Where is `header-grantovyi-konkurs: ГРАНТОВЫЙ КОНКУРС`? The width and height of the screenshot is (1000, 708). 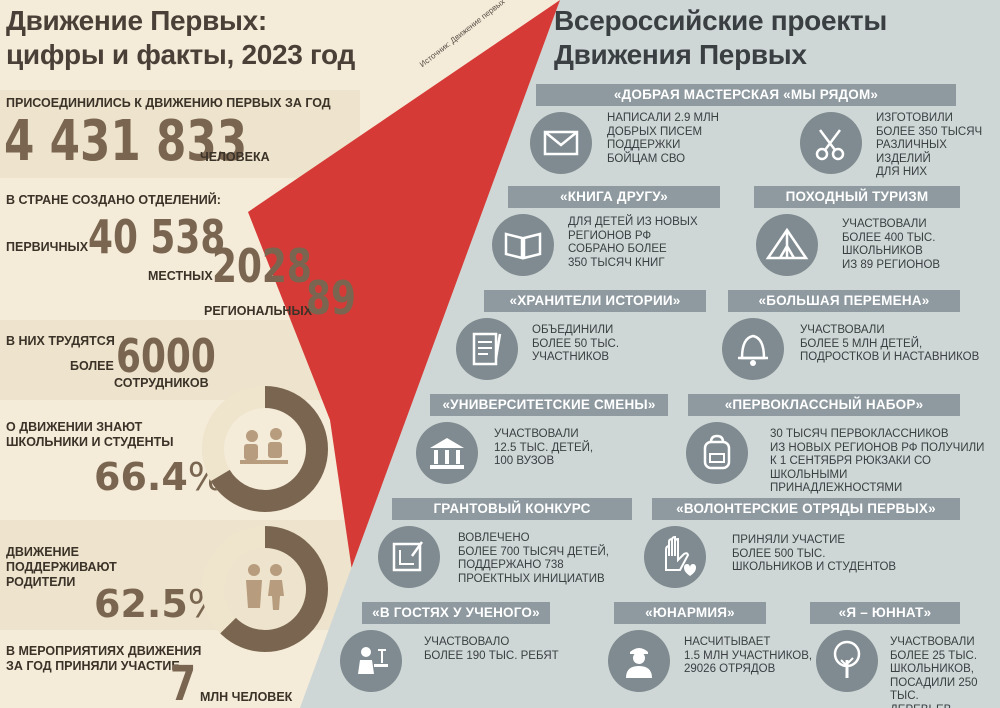 header-grantovyi-konkurs: ГРАНТОВЫЙ КОНКУРС is located at coordinates (512, 509).